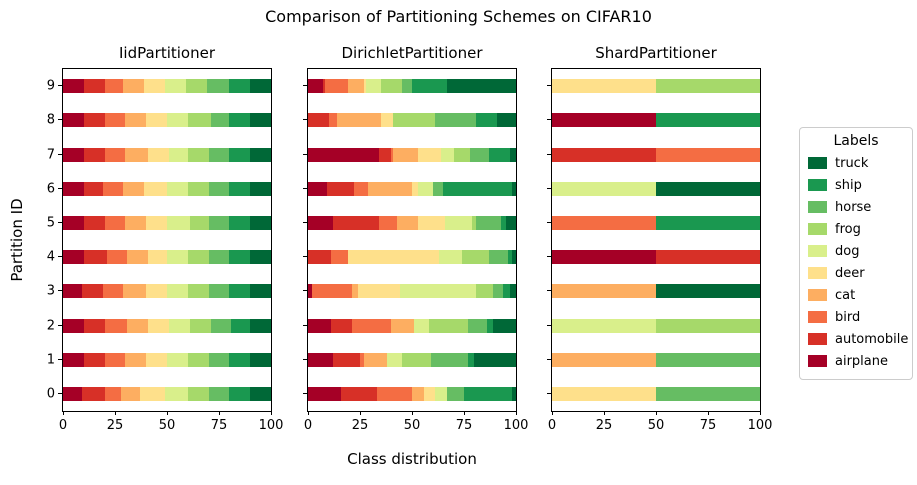 The image size is (917, 485). I want to click on legend-item-airplane: airplane, so click(856, 361).